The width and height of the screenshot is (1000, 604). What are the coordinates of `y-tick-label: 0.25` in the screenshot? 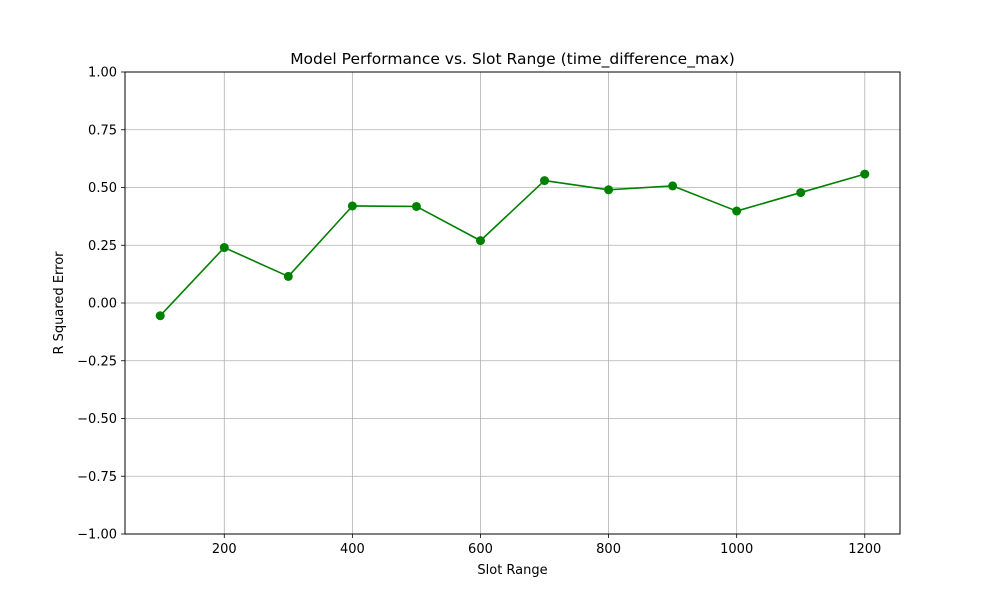 It's located at (102, 246).